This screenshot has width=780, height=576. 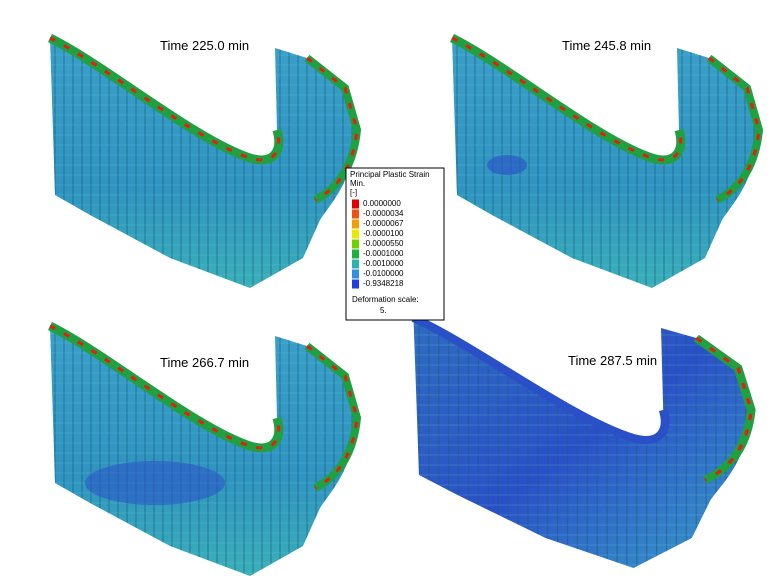 What do you see at coordinates (383, 263) in the screenshot?
I see `legend-label: -0.0010000` at bounding box center [383, 263].